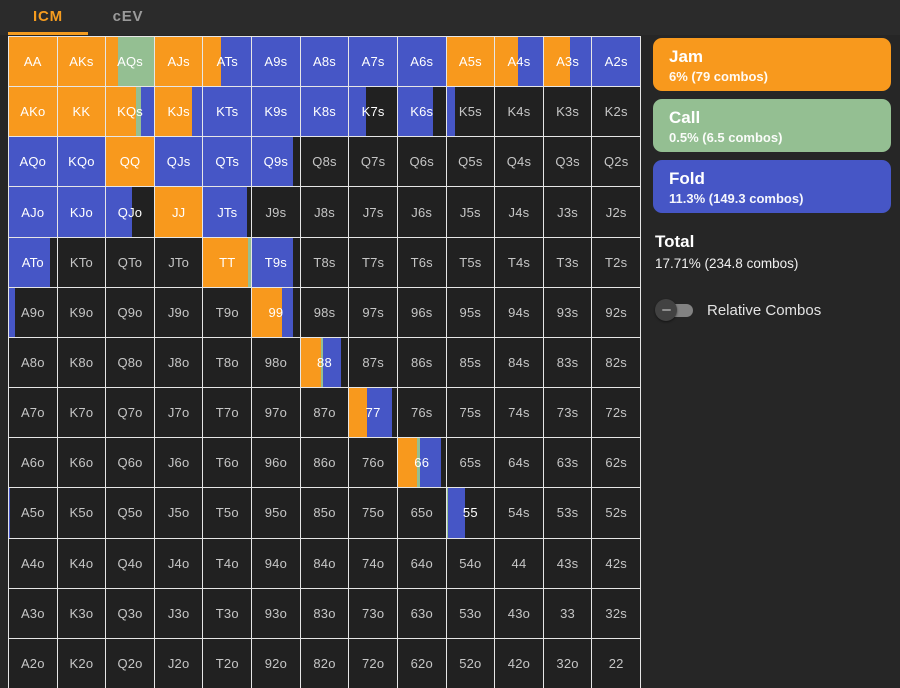 The image size is (900, 688). I want to click on call-legend-button: Call 0.5% (6.5 combos), so click(772, 125).